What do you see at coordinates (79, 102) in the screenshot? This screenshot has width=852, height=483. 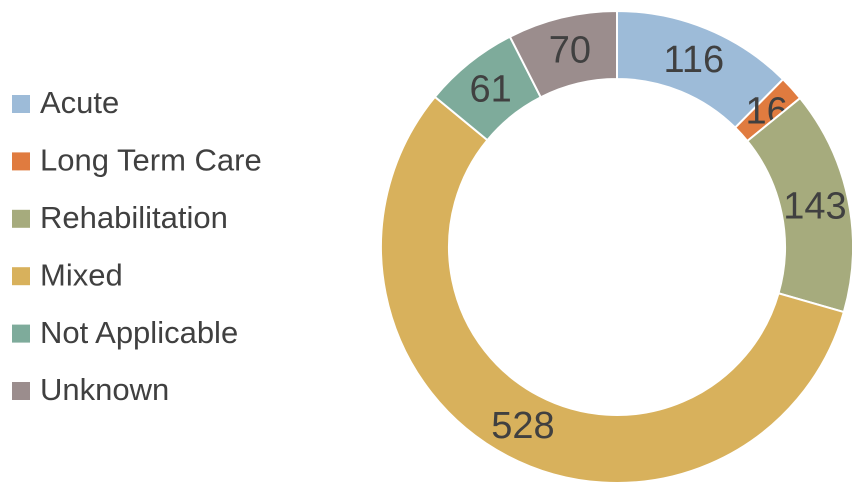 I see `legend-text: Acute` at bounding box center [79, 102].